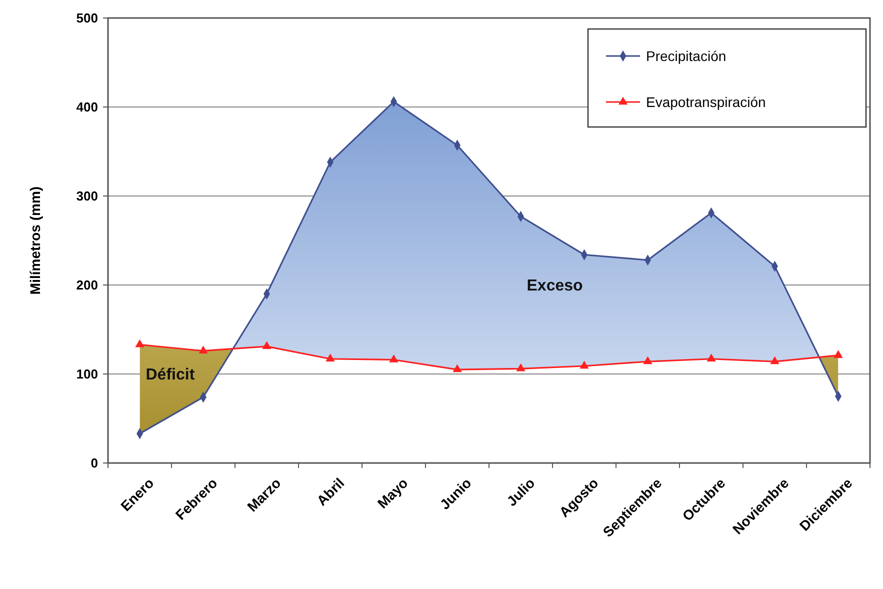  Describe the element at coordinates (87, 107) in the screenshot. I see `y-tick-label: 400` at that location.